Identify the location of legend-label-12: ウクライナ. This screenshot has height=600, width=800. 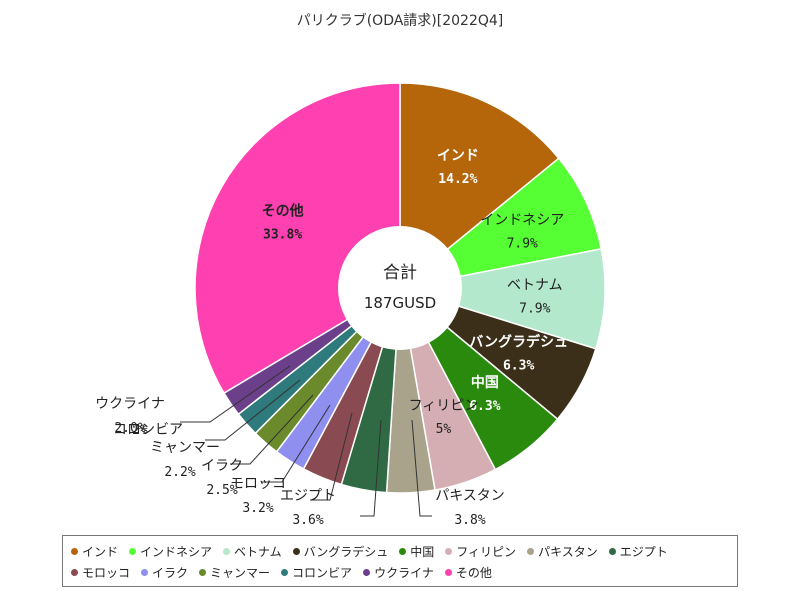
(404, 573).